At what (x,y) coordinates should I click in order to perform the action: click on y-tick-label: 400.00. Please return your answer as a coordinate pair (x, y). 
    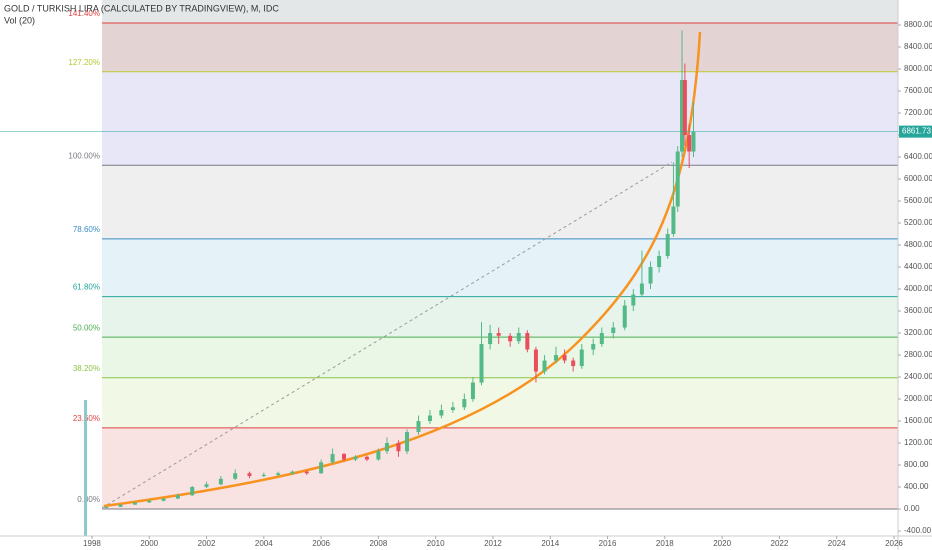
    Looking at the image, I should click on (916, 486).